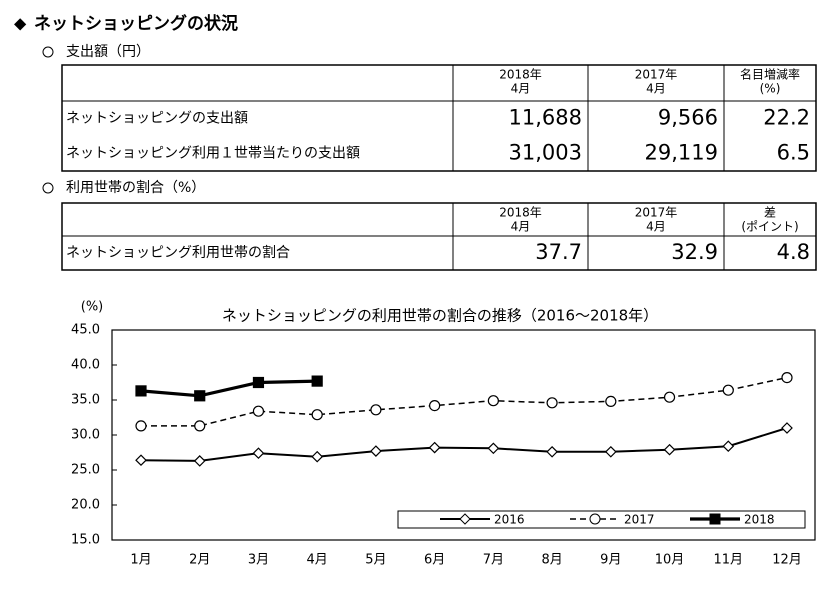 Image resolution: width=829 pixels, height=592 pixels. I want to click on page-title: ネットショッピングの状況, so click(136, 23).